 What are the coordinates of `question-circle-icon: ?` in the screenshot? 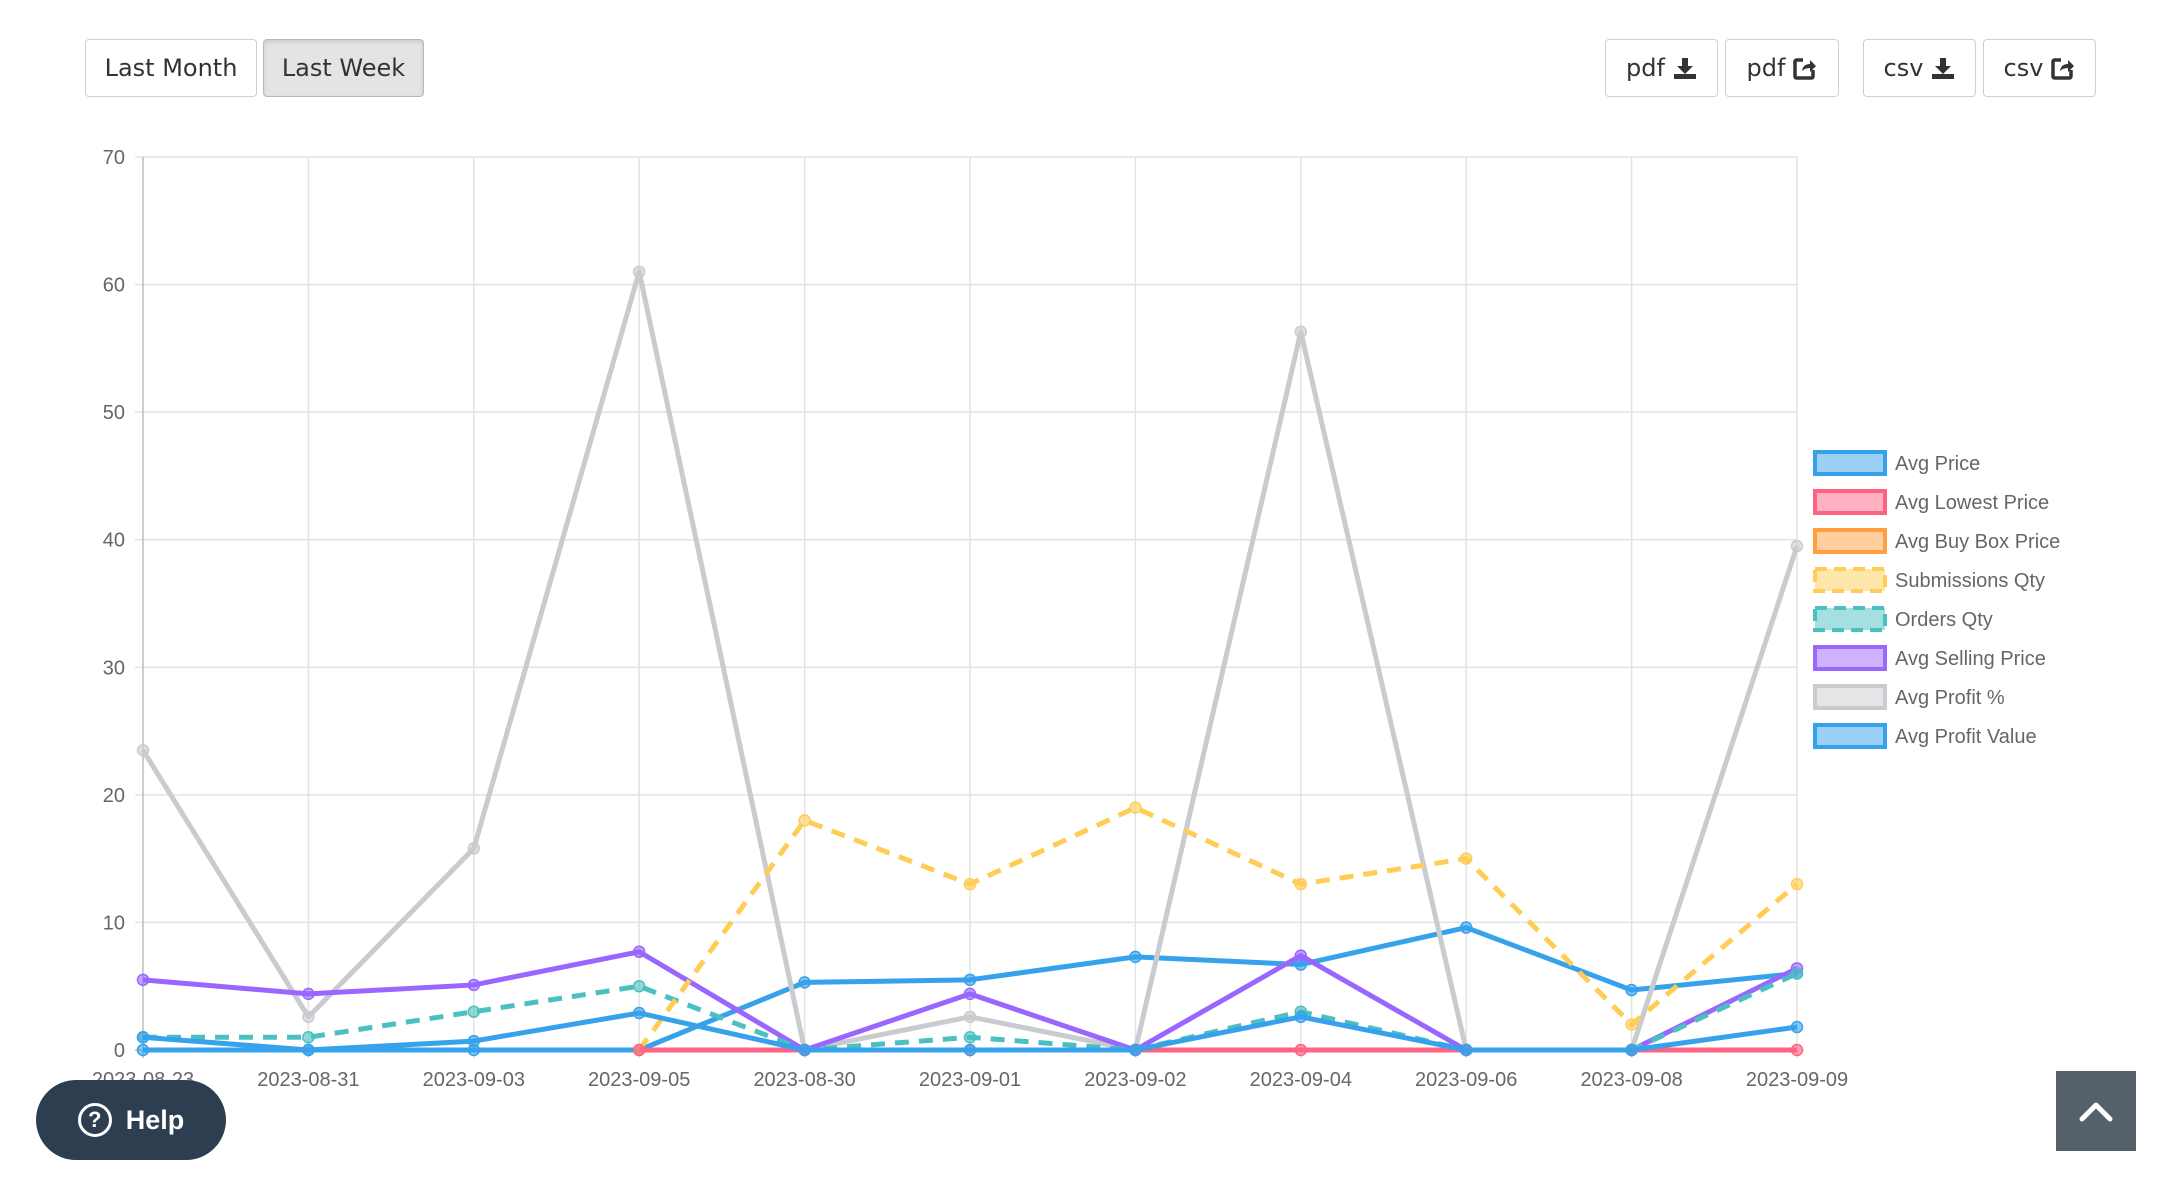 It's located at (94, 1120).